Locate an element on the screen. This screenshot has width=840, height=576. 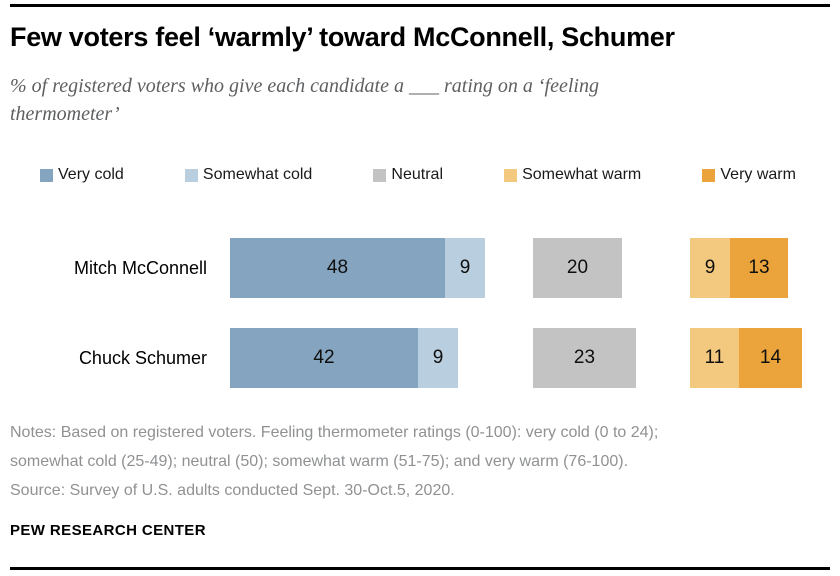
category-label: Chuck Schumer is located at coordinates (142, 358).